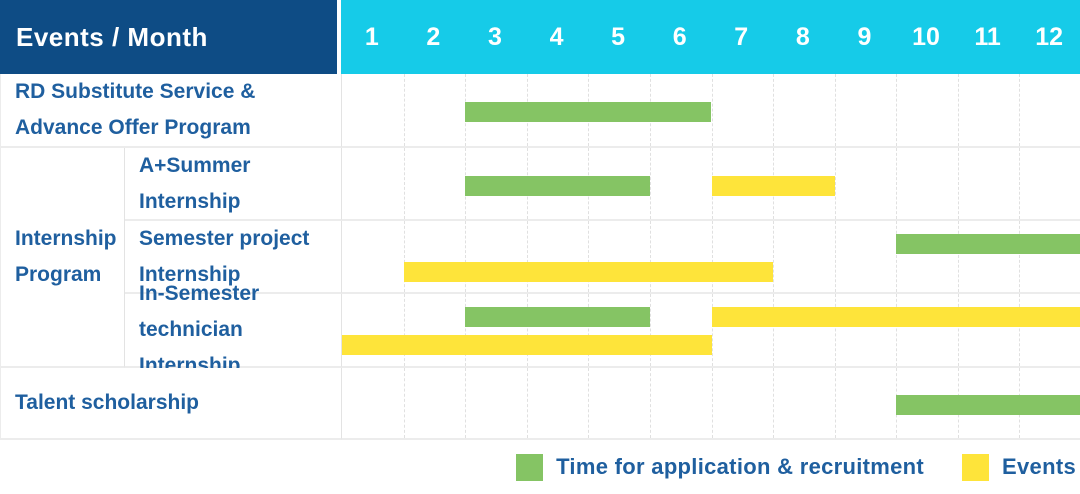 The height and width of the screenshot is (494, 1080). I want to click on table-header-row: Events / Month 1 2 3 4 5 6 7 8 9 10 11 12, so click(540, 37).